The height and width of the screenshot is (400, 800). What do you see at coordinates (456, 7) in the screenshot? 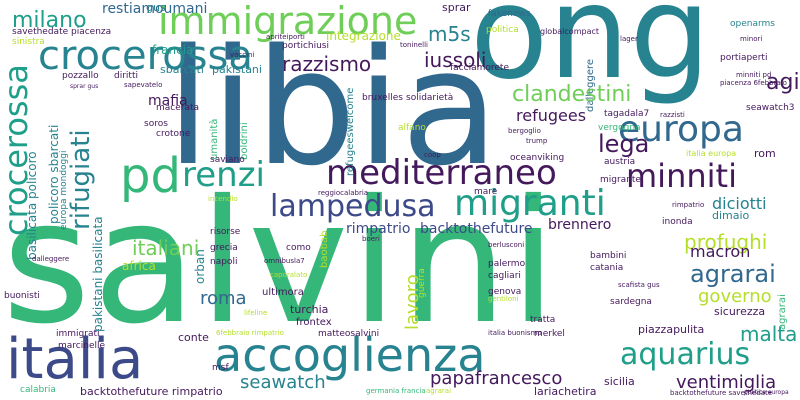
I see `word-sprar: sprar` at bounding box center [456, 7].